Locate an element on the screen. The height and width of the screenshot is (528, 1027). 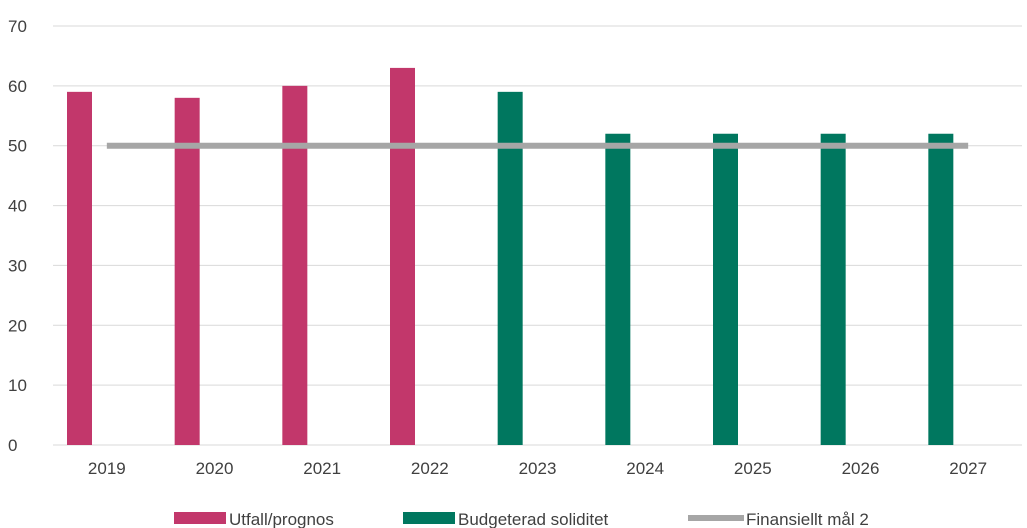
y-tick-label: 50 is located at coordinates (17, 146).